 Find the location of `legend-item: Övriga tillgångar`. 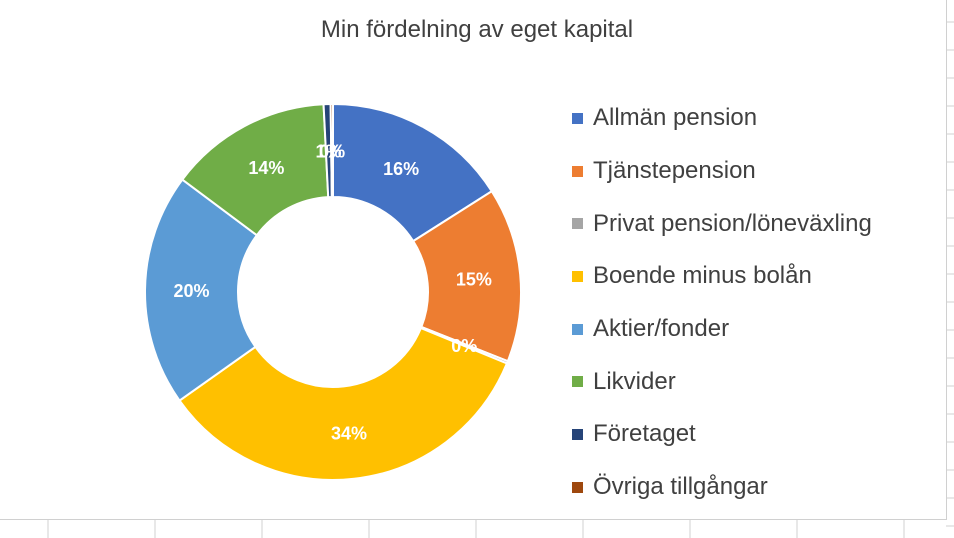

legend-item: Övriga tillgångar is located at coordinates (722, 487).